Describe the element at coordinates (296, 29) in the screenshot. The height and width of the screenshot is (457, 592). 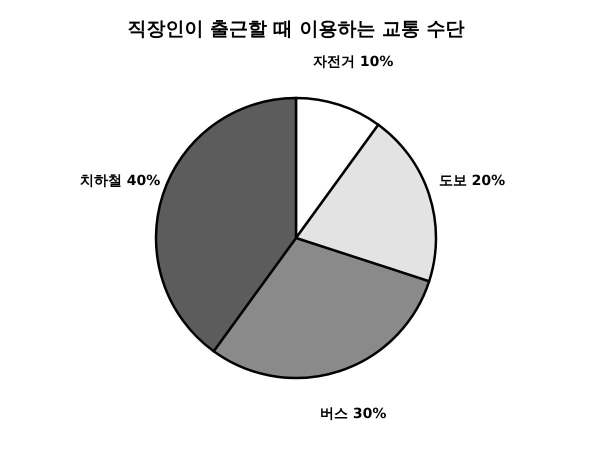
I see `chart-title: 직장인이 출근할 때 이용하는 교통 수단` at that location.